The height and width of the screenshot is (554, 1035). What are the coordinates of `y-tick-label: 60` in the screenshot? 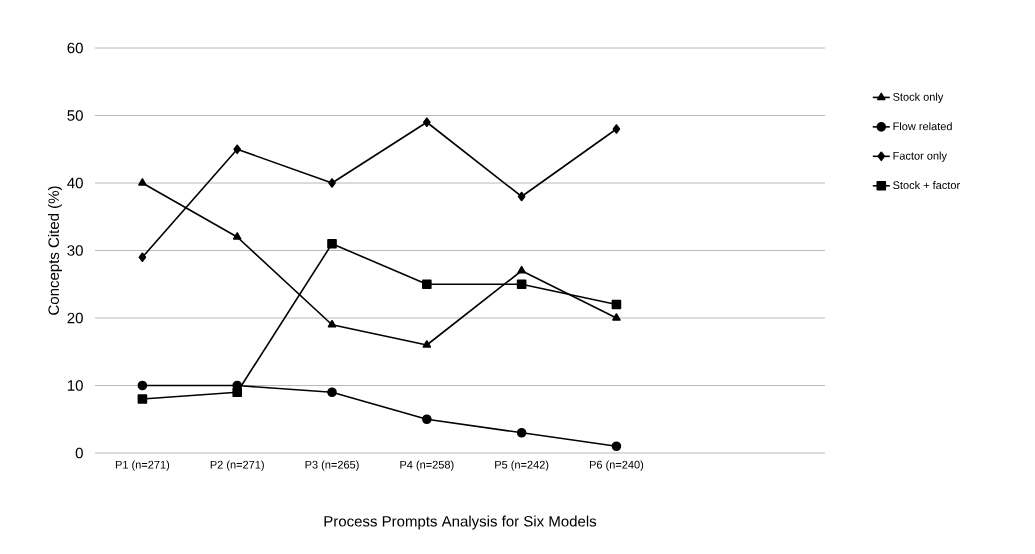 It's located at (75, 48).